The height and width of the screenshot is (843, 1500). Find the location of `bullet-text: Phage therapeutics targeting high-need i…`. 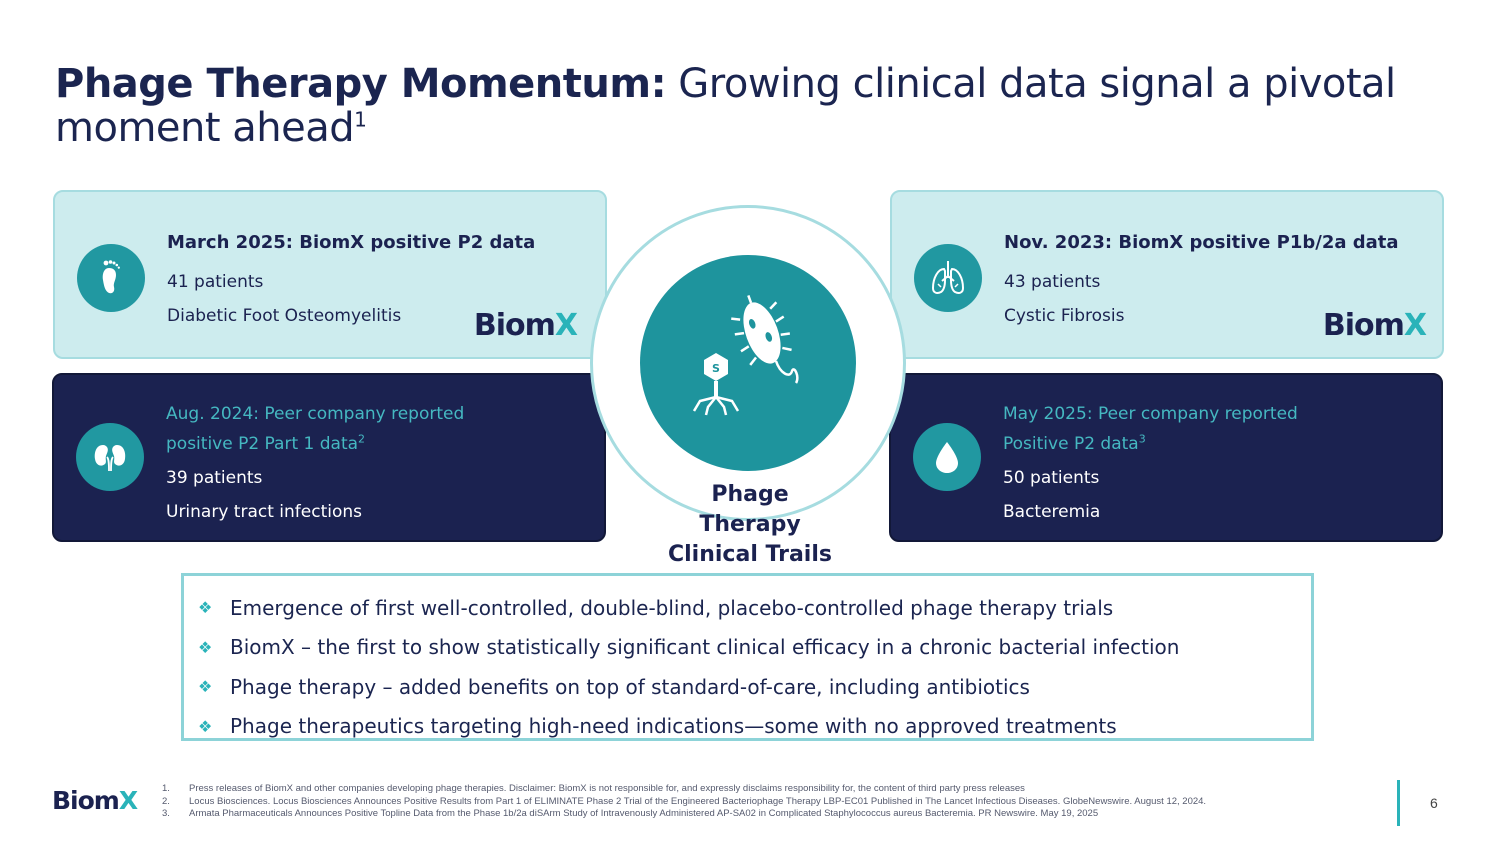

bullet-text: Phage therapeutics targeting high-need i… is located at coordinates (673, 726).